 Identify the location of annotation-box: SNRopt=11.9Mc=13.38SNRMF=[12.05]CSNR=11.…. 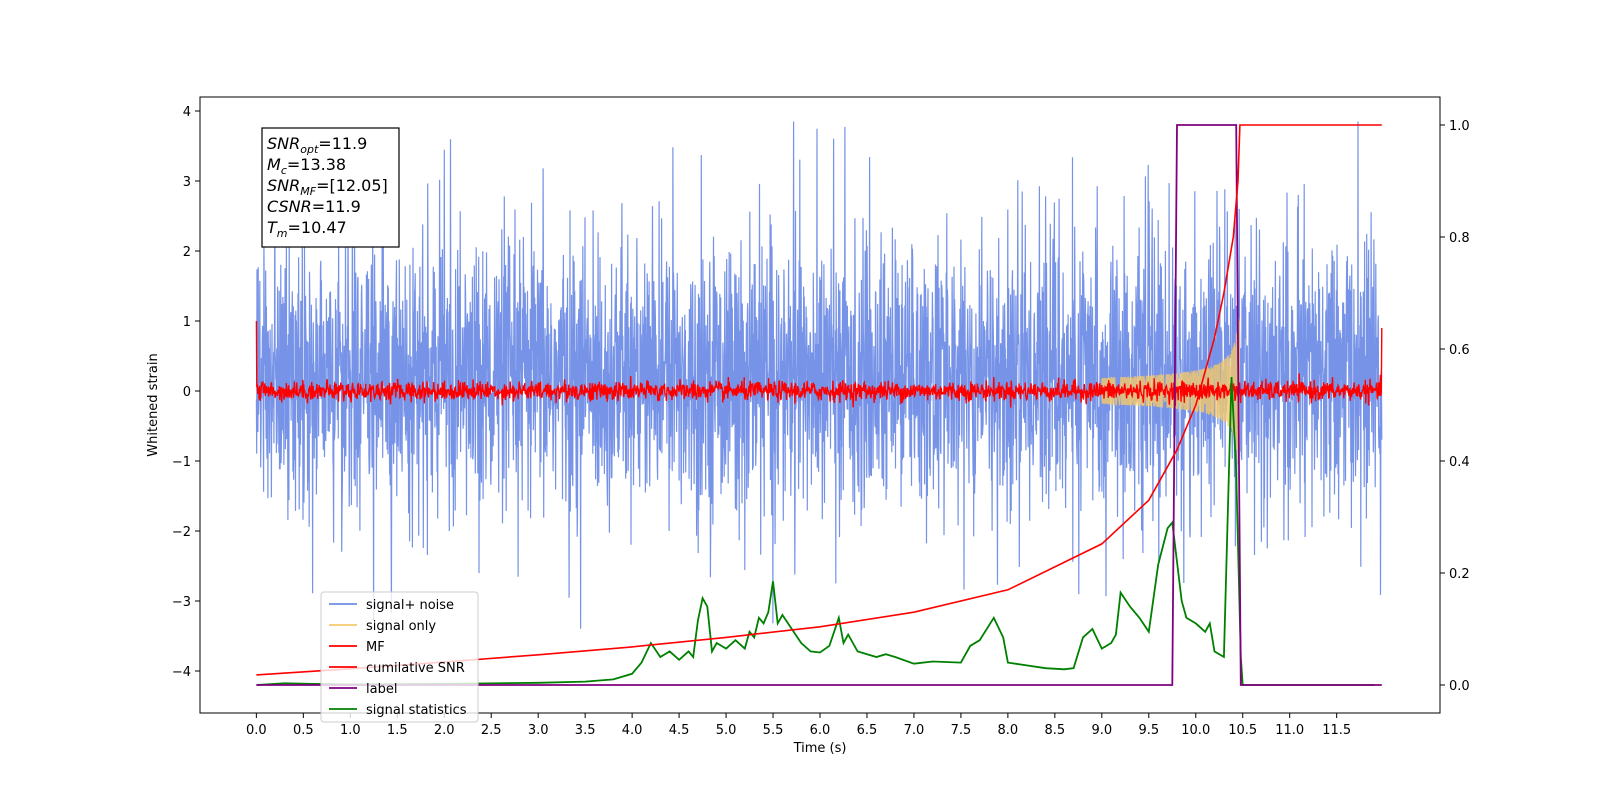
(330, 187).